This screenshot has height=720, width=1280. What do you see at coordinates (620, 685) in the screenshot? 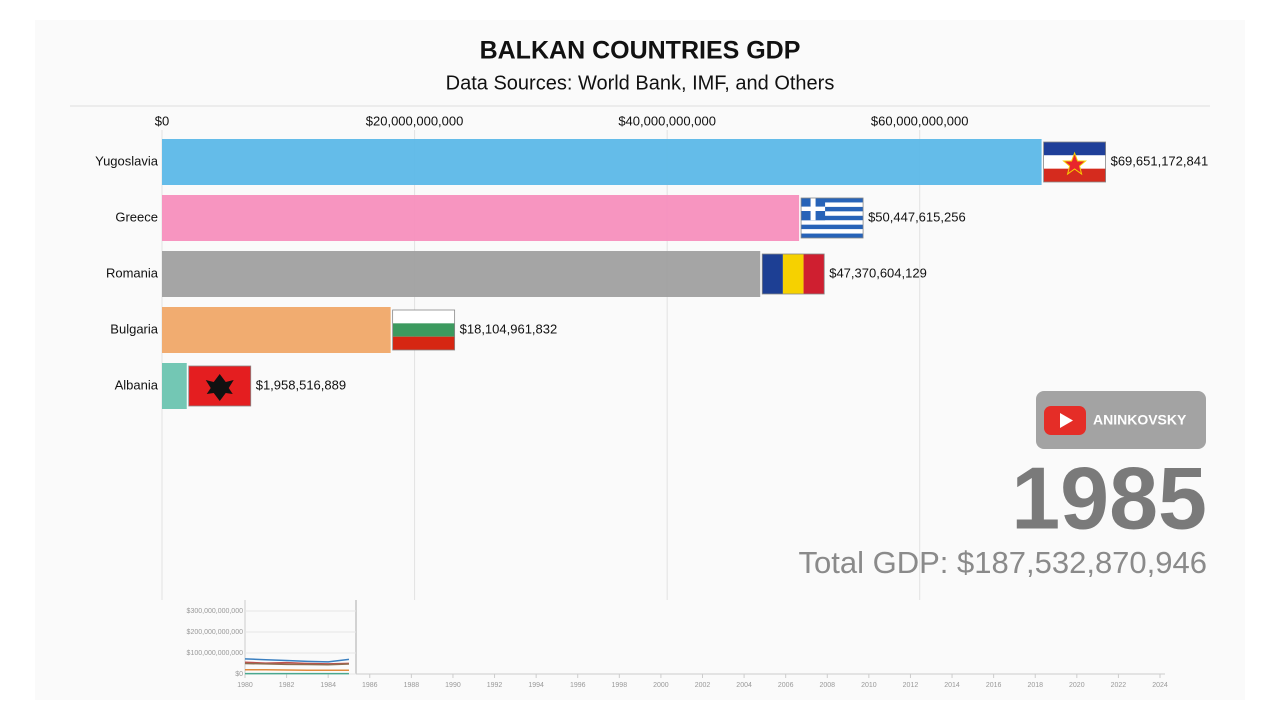
I see `mini-x-tick-label: 1998` at bounding box center [620, 685].